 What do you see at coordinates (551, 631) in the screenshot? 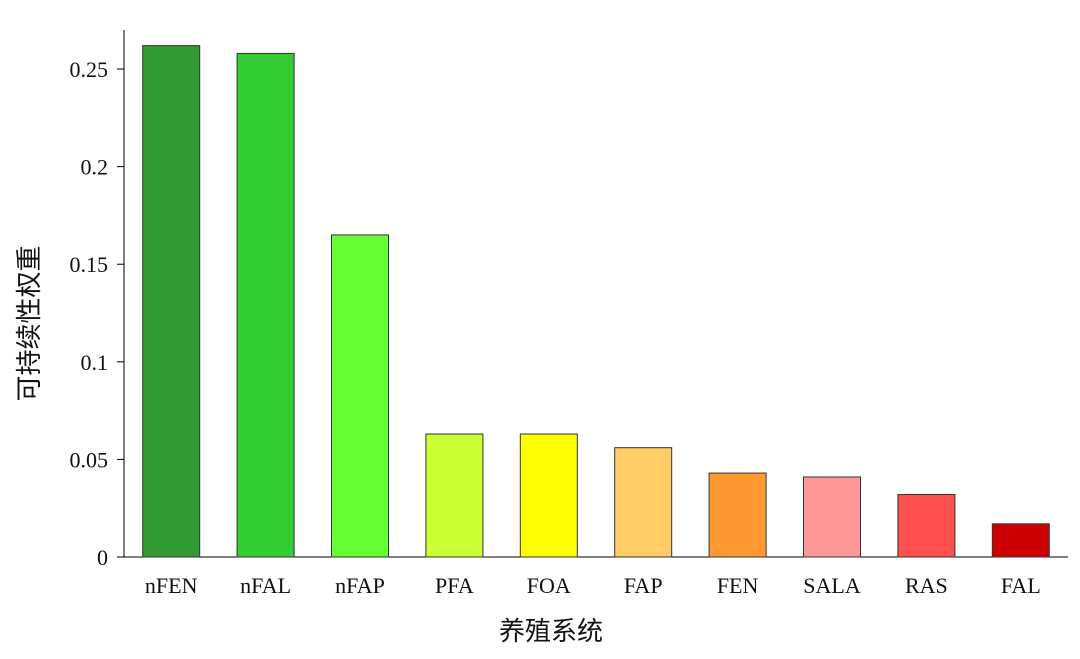
I see `x-axis-title: 养殖系统` at bounding box center [551, 631].